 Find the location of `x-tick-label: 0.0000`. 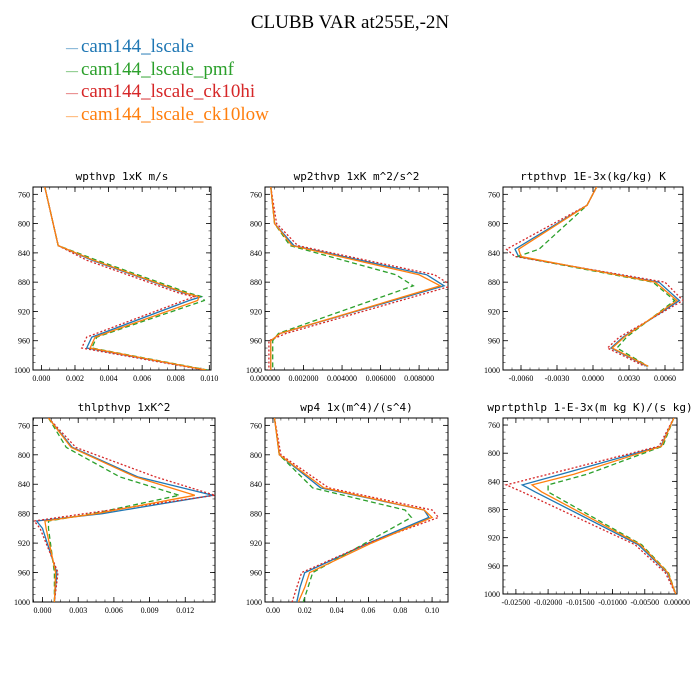

x-tick-label: 0.0000 is located at coordinates (593, 378).